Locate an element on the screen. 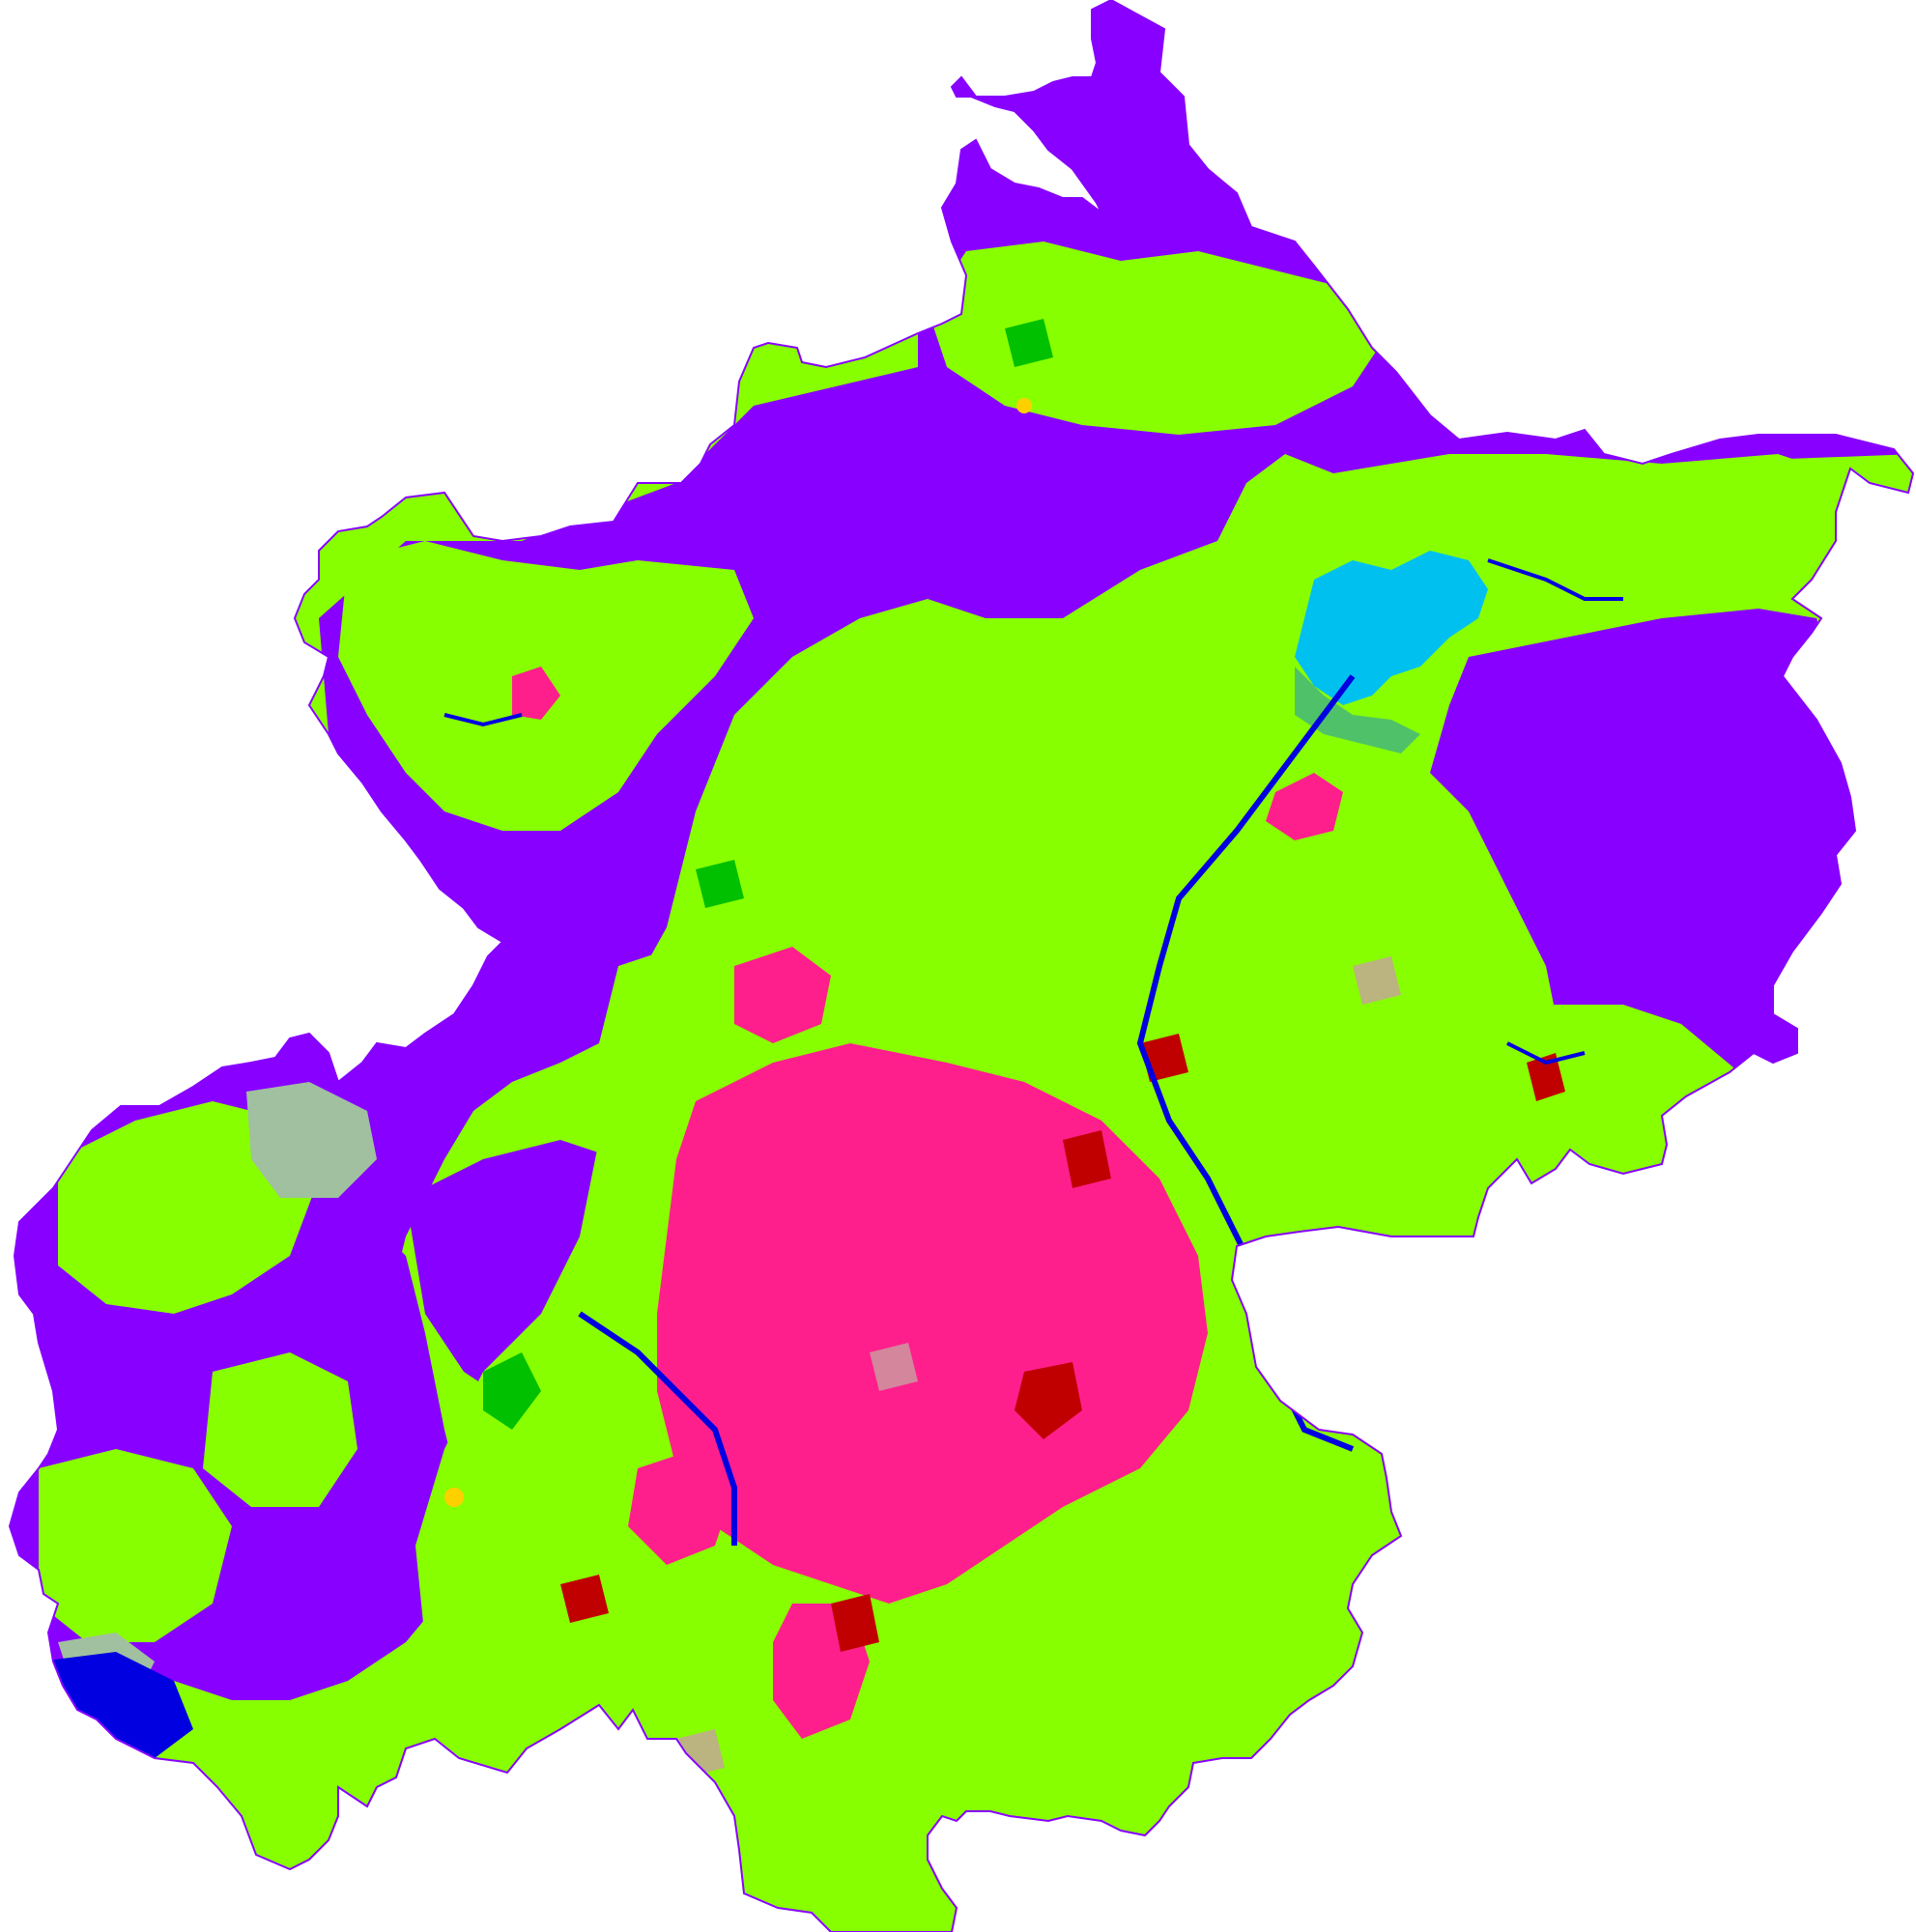 This screenshot has height=1932, width=1916. river-north is located at coordinates (483, 720).